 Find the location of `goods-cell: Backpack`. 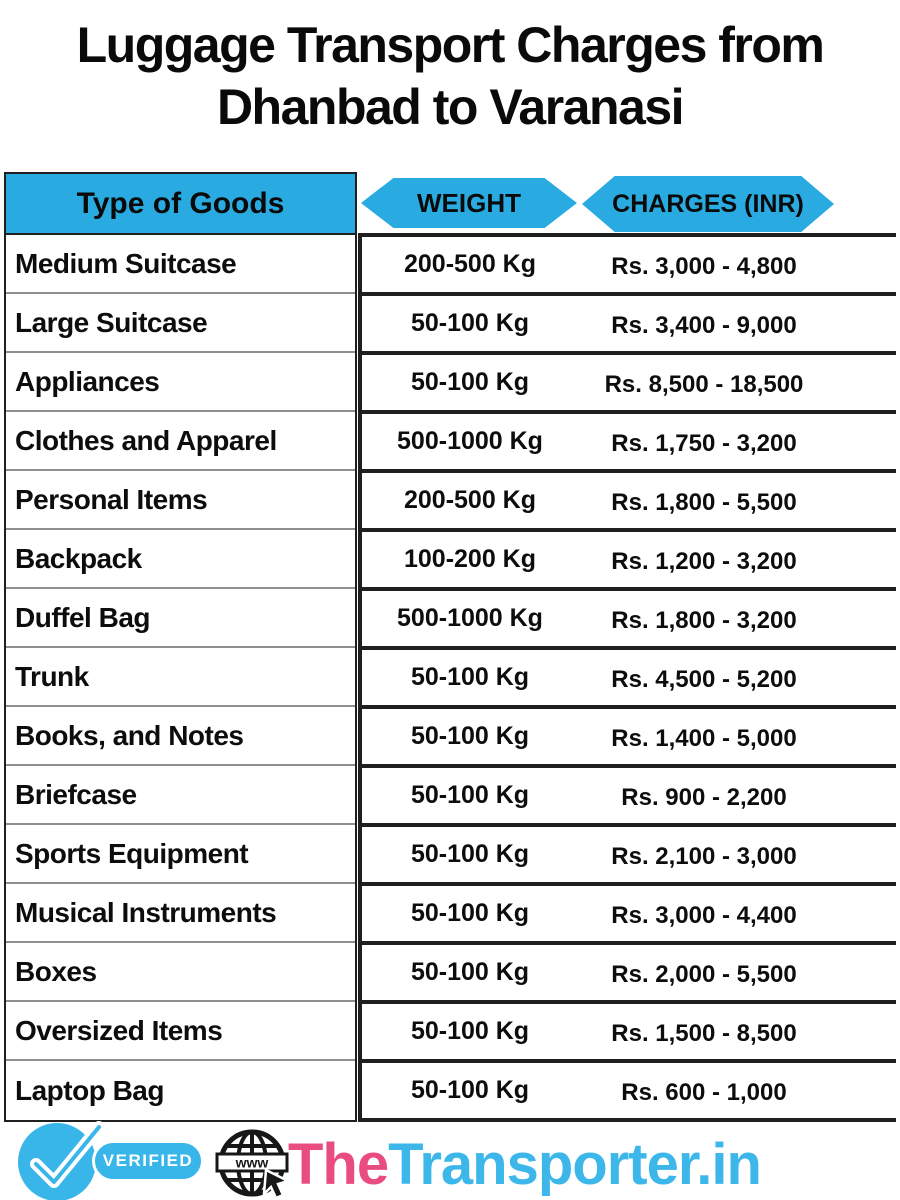

goods-cell: Backpack is located at coordinates (180, 559).